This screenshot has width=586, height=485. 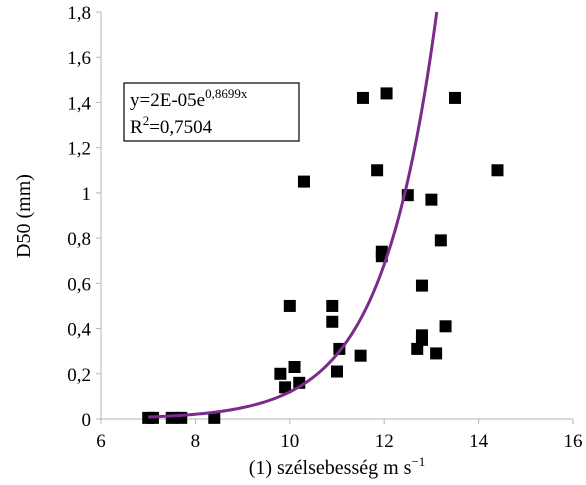 I want to click on y-tick-label-6: 1,2, so click(x=79, y=149).